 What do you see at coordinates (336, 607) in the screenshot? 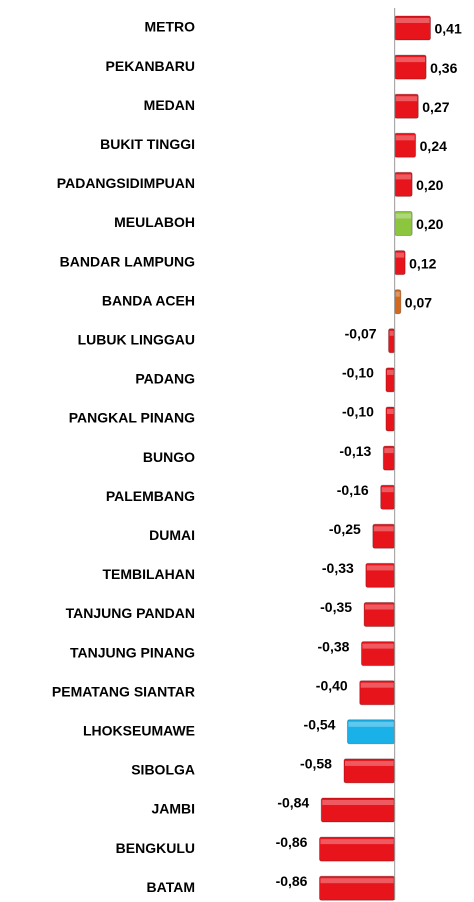
I see `value-label: -0,35` at bounding box center [336, 607].